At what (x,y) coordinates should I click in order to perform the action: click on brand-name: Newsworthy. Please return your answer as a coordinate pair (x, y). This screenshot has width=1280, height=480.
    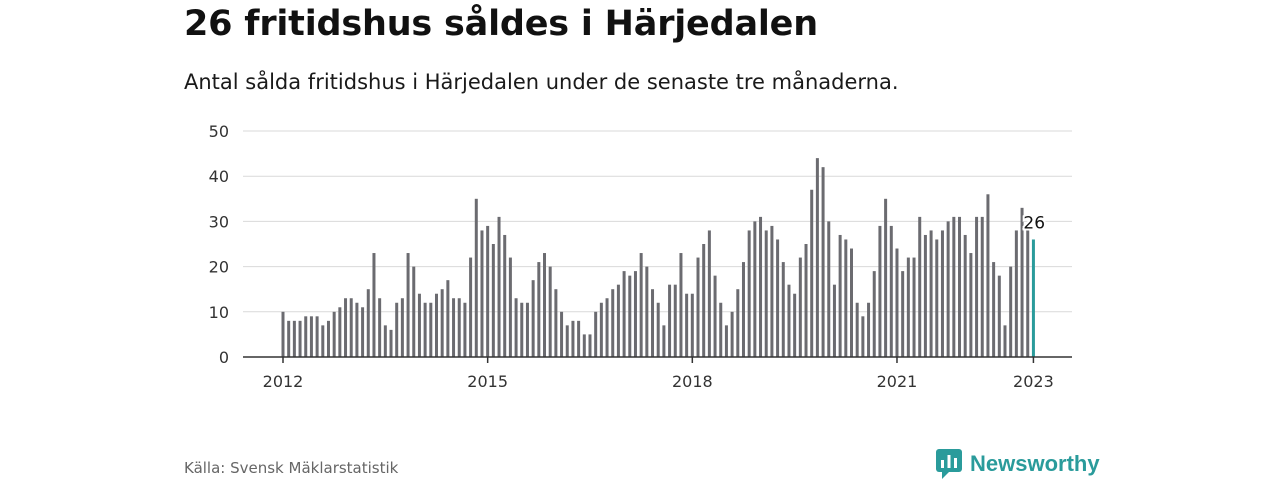
    Looking at the image, I should click on (1035, 463).